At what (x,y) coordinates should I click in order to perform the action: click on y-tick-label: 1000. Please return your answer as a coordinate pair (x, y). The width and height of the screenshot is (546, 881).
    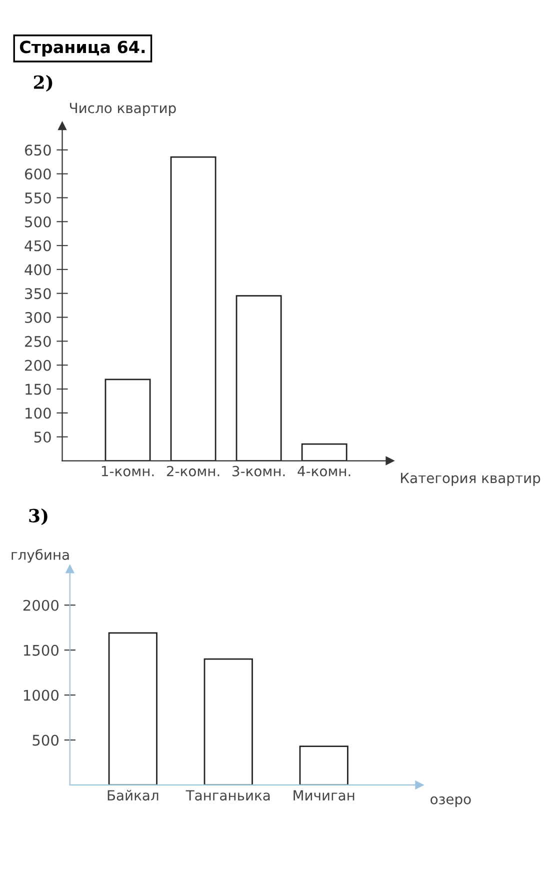
    Looking at the image, I should click on (41, 695).